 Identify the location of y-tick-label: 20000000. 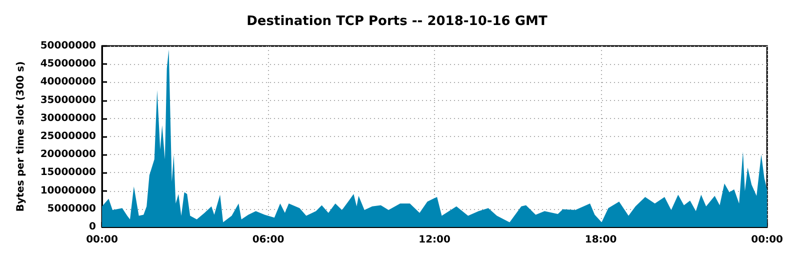
(68, 154).